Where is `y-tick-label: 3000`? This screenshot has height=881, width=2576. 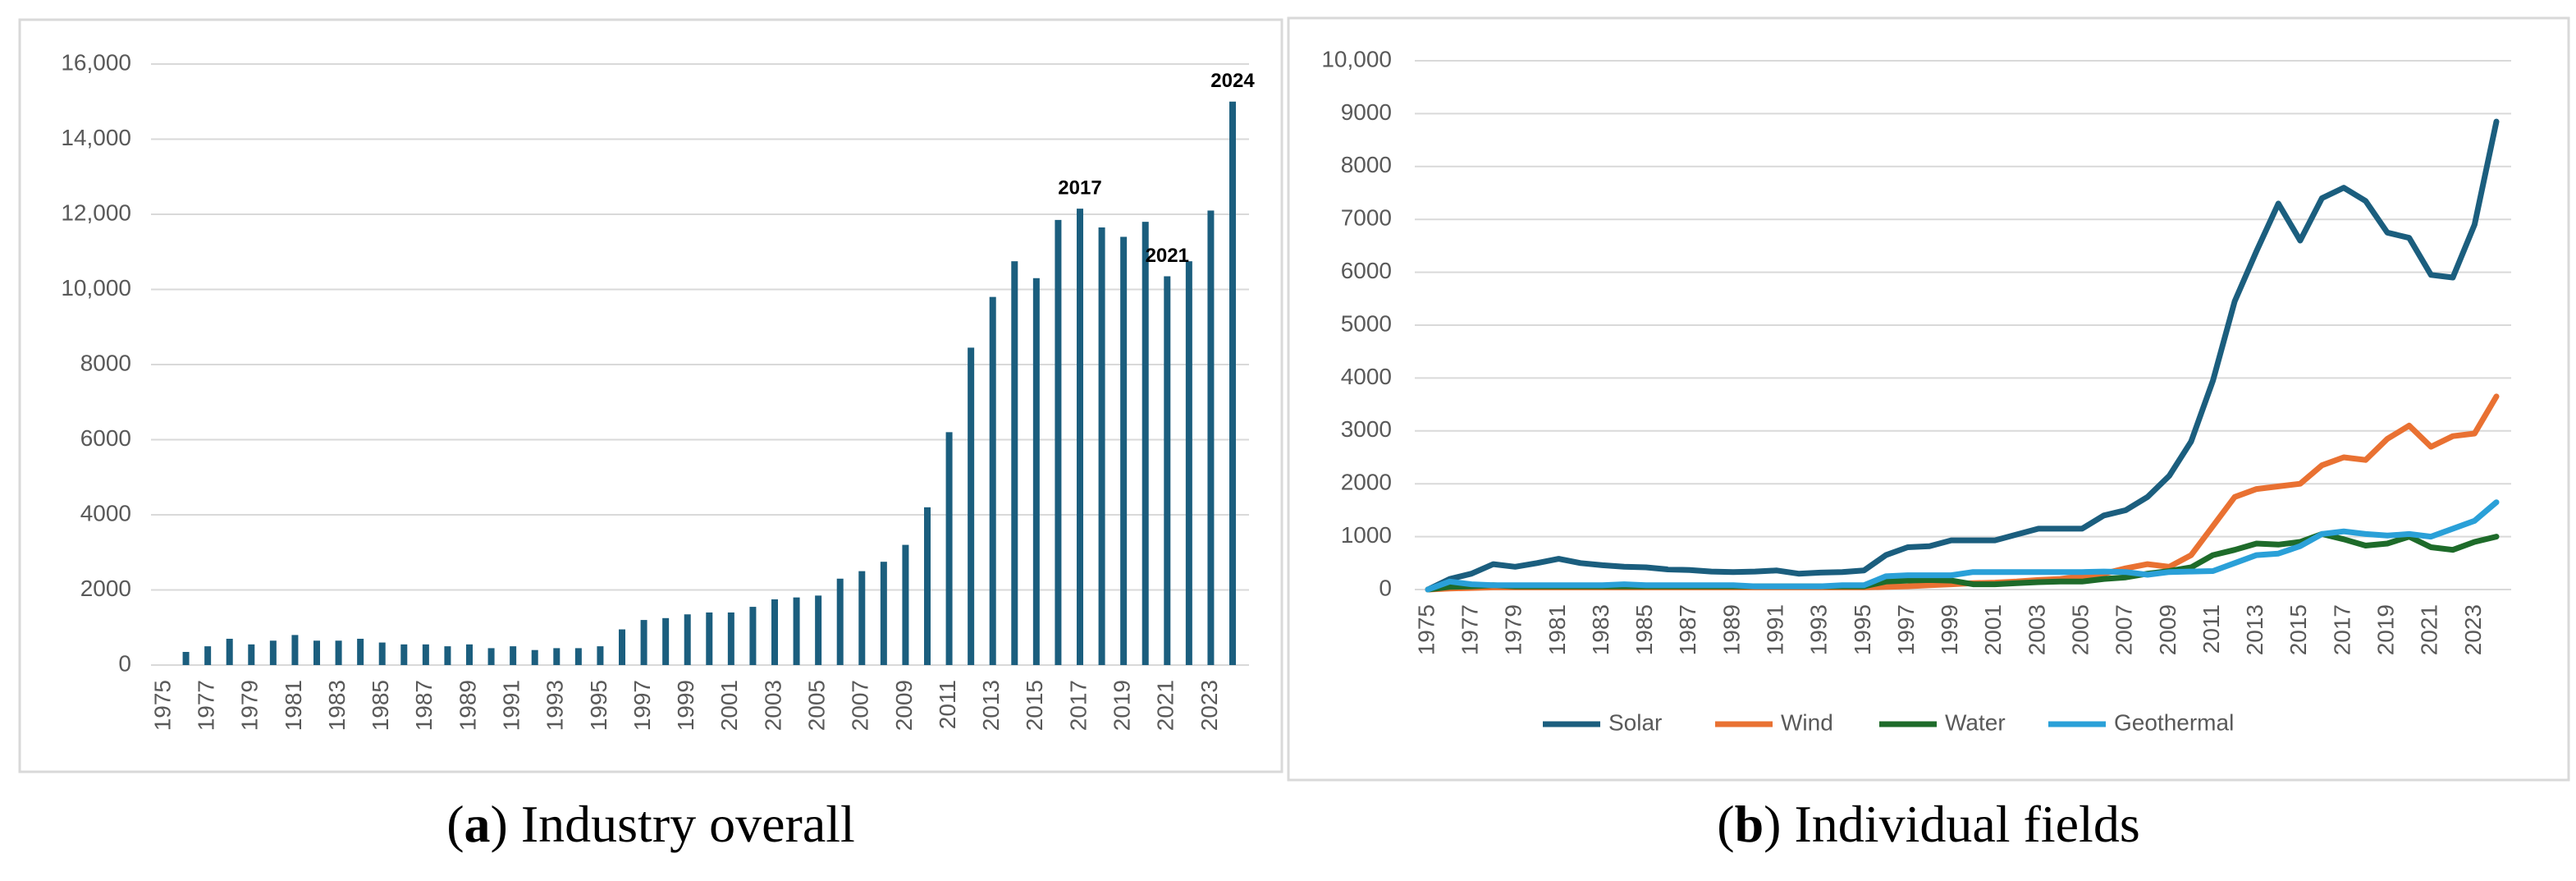
y-tick-label: 3000 is located at coordinates (1366, 429).